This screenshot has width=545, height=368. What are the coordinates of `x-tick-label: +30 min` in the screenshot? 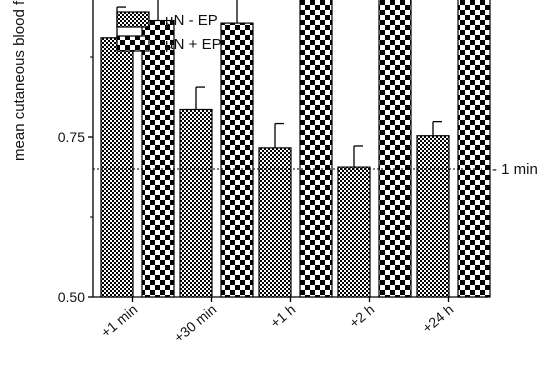 It's located at (195, 323).